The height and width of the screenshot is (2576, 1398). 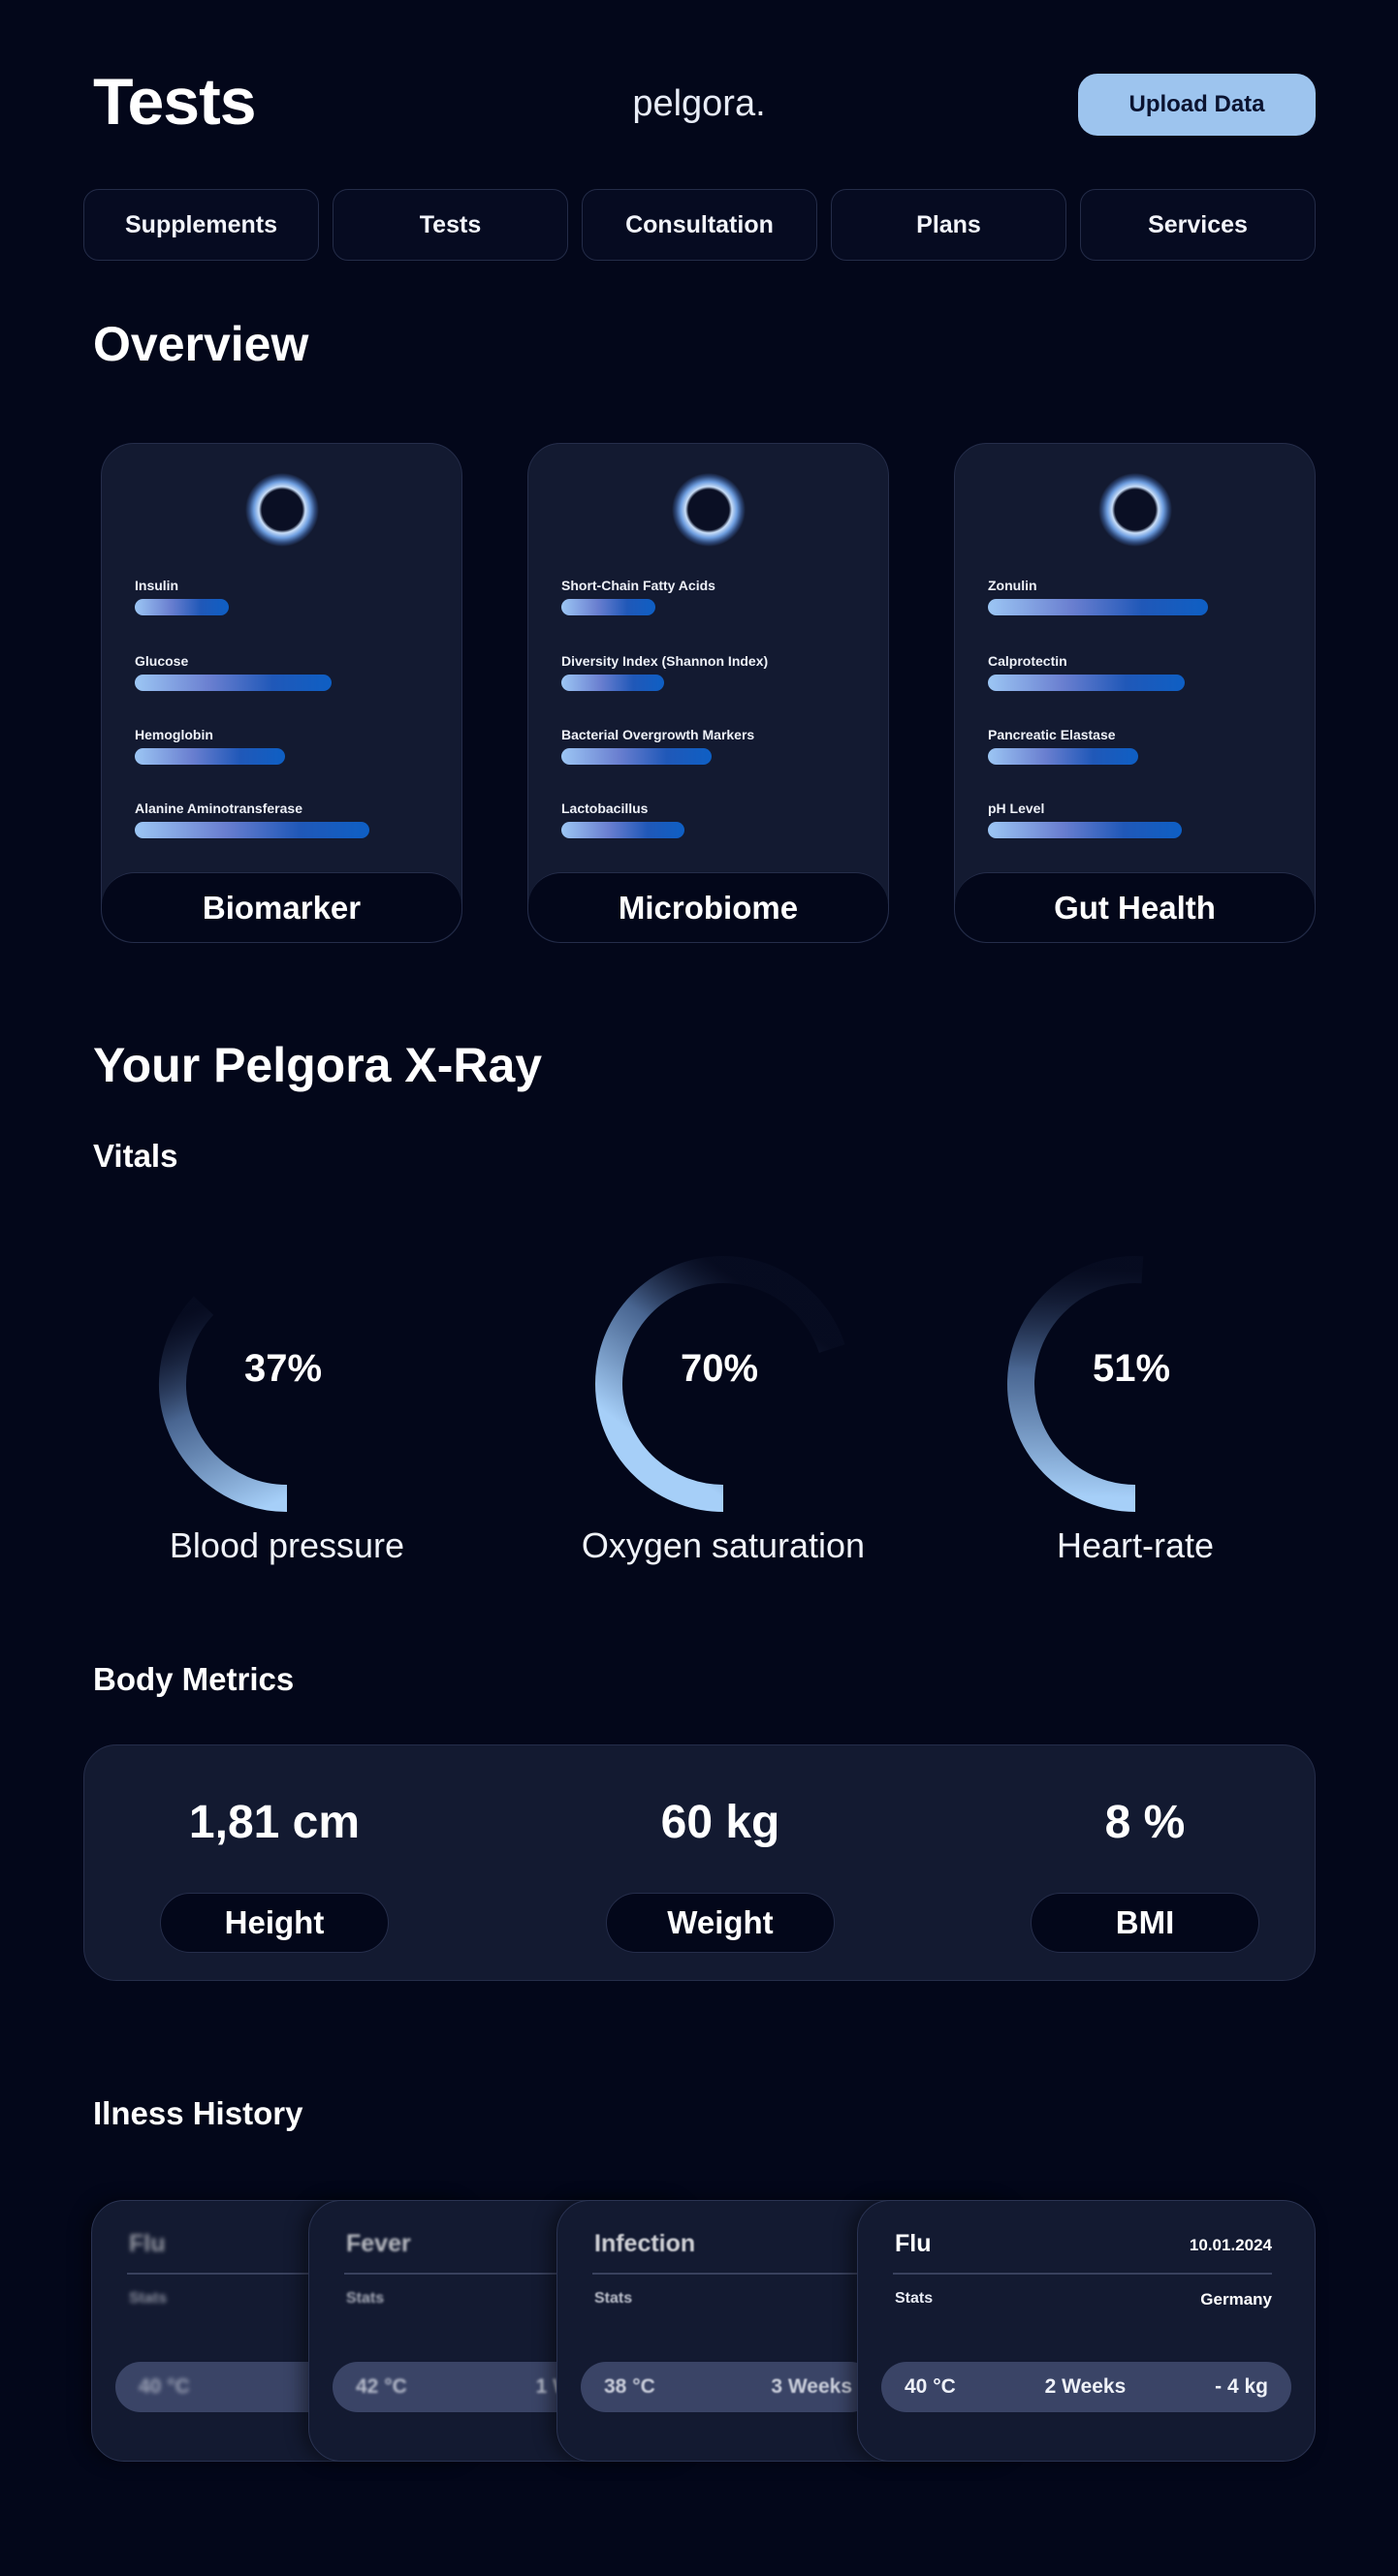 I want to click on illness-stats-pill: 40 °C 2 Weeks - 4 kg, so click(x=1086, y=2387).